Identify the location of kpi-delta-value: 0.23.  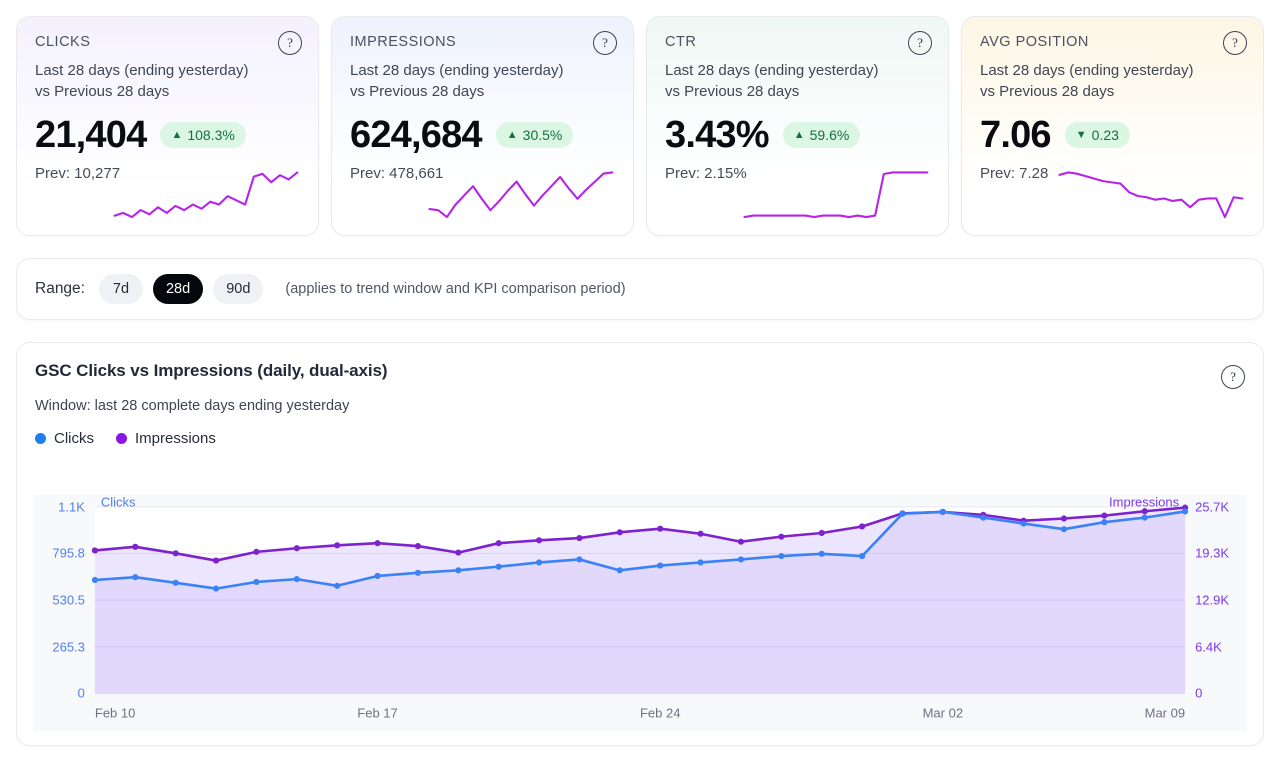
(1105, 135).